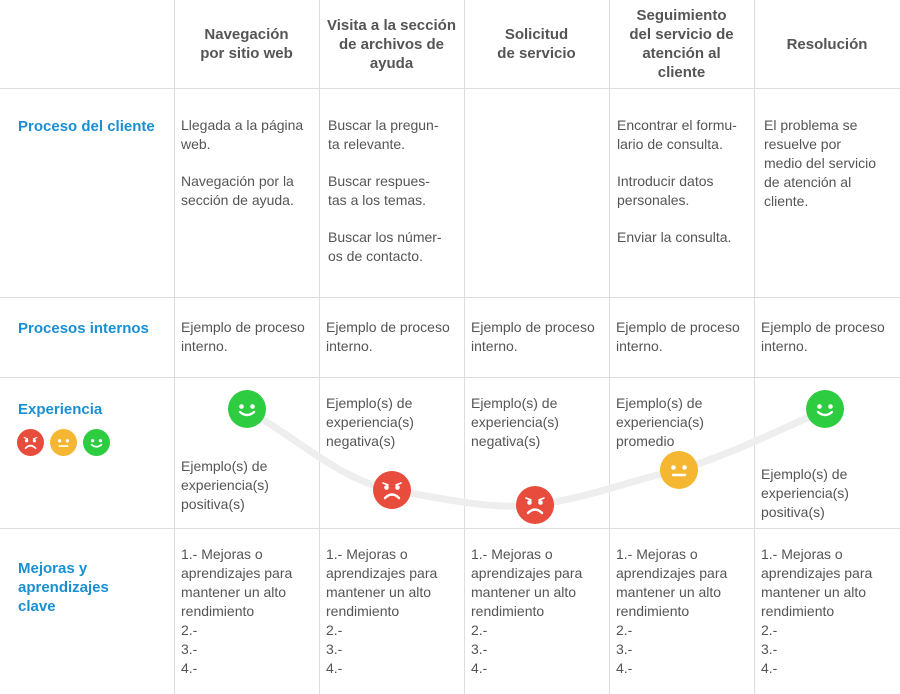 Image resolution: width=900 pixels, height=694 pixels. What do you see at coordinates (242, 134) in the screenshot?
I see `customer-process-step: Llegada a la página web.` at bounding box center [242, 134].